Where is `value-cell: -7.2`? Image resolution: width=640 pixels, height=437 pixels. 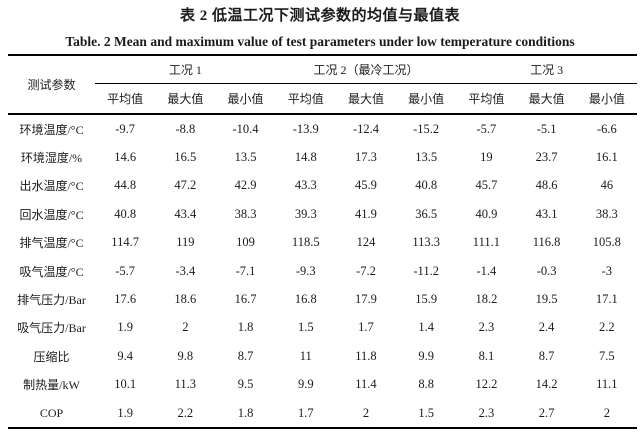
value-cell: -7.2 is located at coordinates (366, 270).